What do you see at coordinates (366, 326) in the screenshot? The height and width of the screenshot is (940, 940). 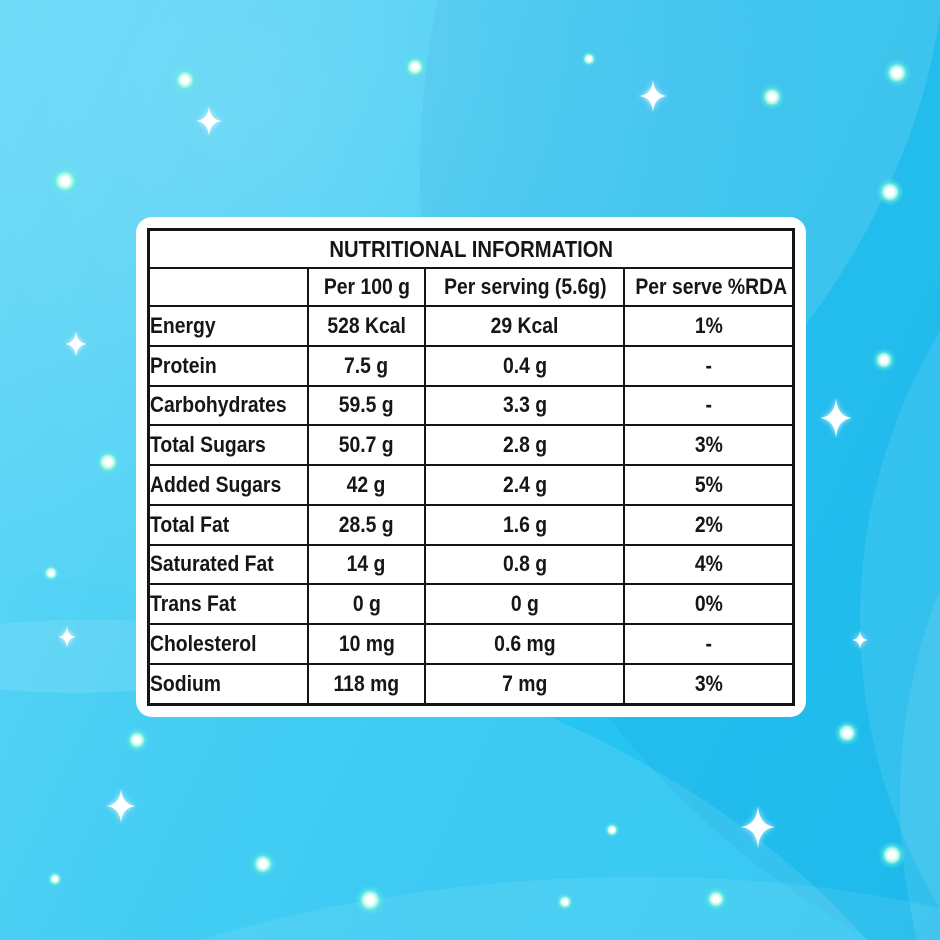 I see `cell-per-100g: 528 Kcal` at bounding box center [366, 326].